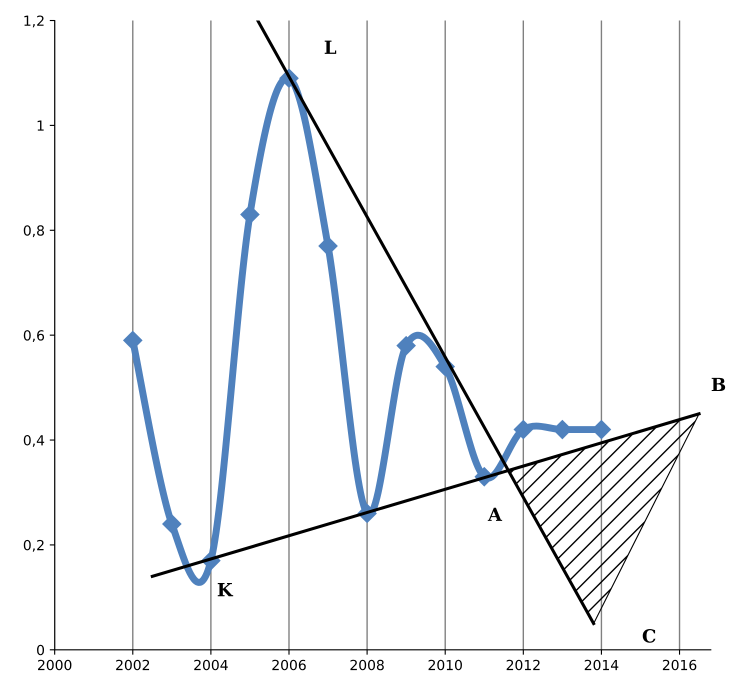 The height and width of the screenshot is (684, 729). What do you see at coordinates (330, 47) in the screenshot?
I see `annotation: L` at bounding box center [330, 47].